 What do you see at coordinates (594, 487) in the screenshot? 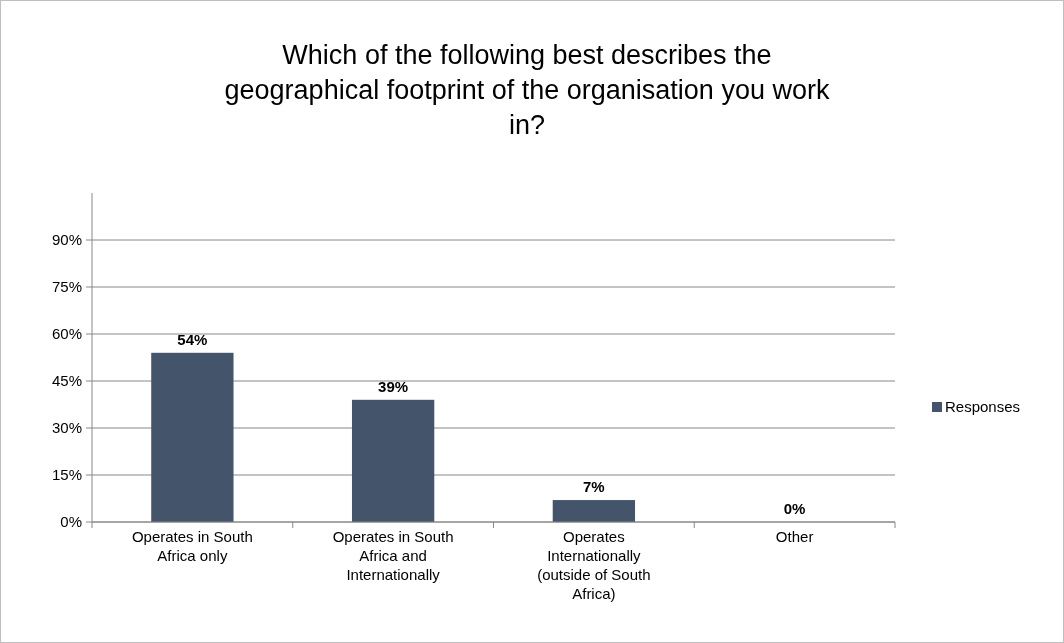
I see `data-label: 7%` at bounding box center [594, 487].